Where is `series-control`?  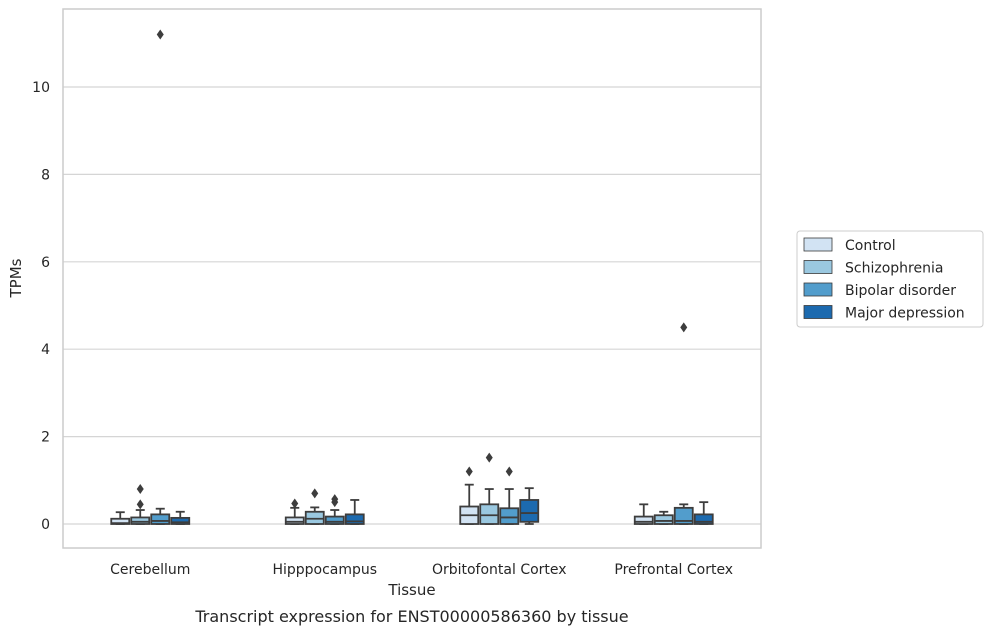 series-control is located at coordinates (382, 495).